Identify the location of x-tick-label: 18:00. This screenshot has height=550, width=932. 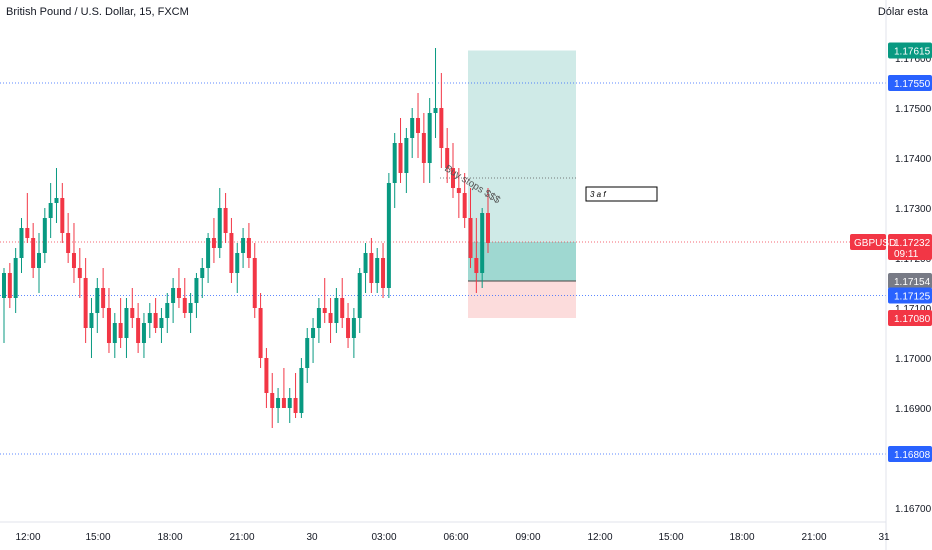
(741, 537).